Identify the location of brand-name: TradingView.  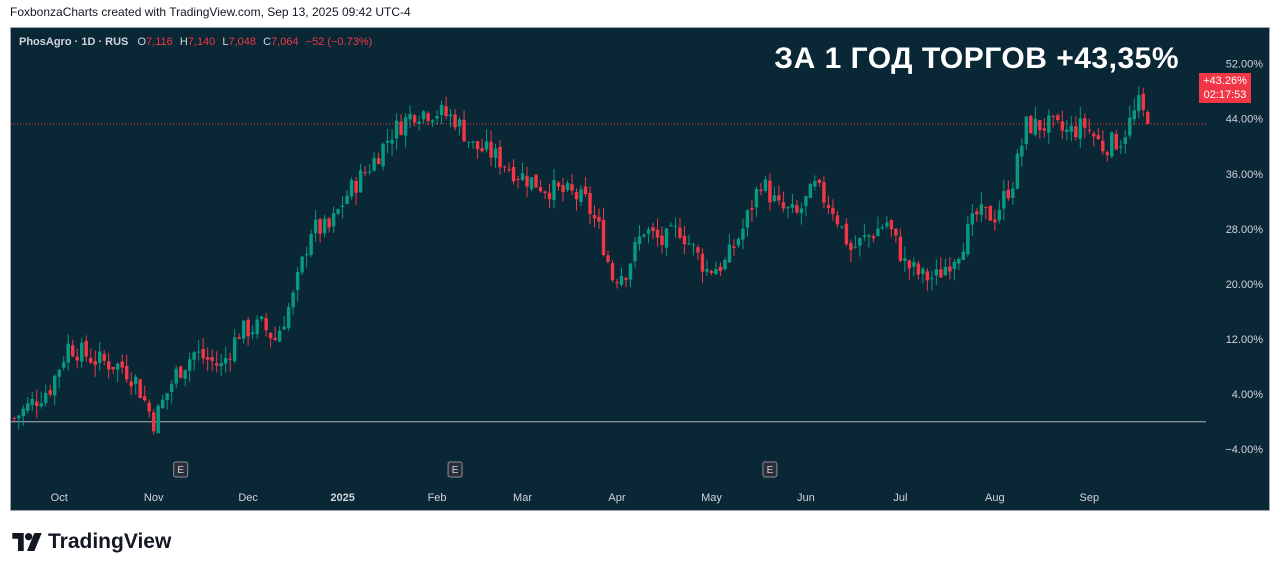
(110, 541).